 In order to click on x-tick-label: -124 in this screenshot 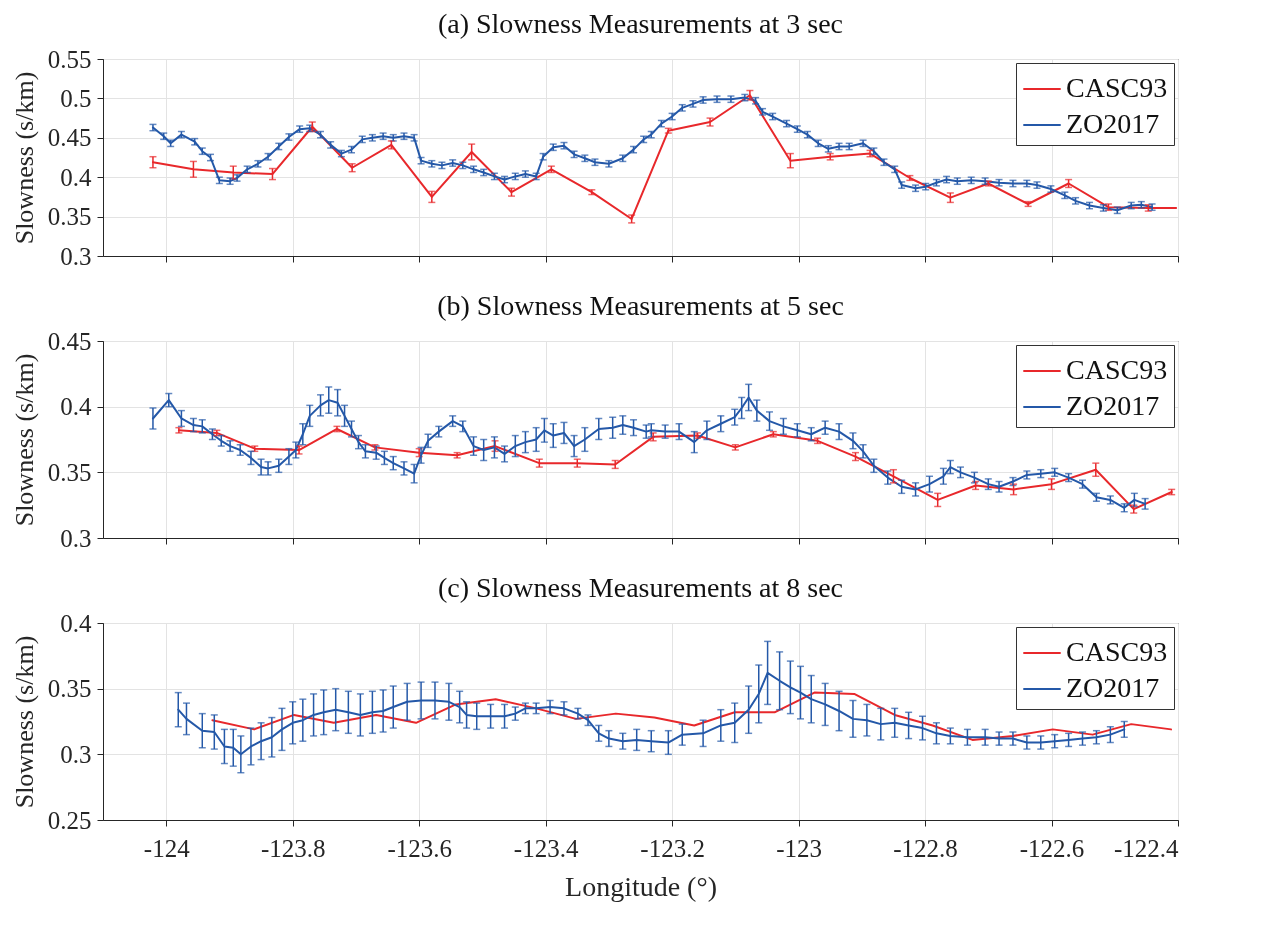, I will do `click(167, 848)`.